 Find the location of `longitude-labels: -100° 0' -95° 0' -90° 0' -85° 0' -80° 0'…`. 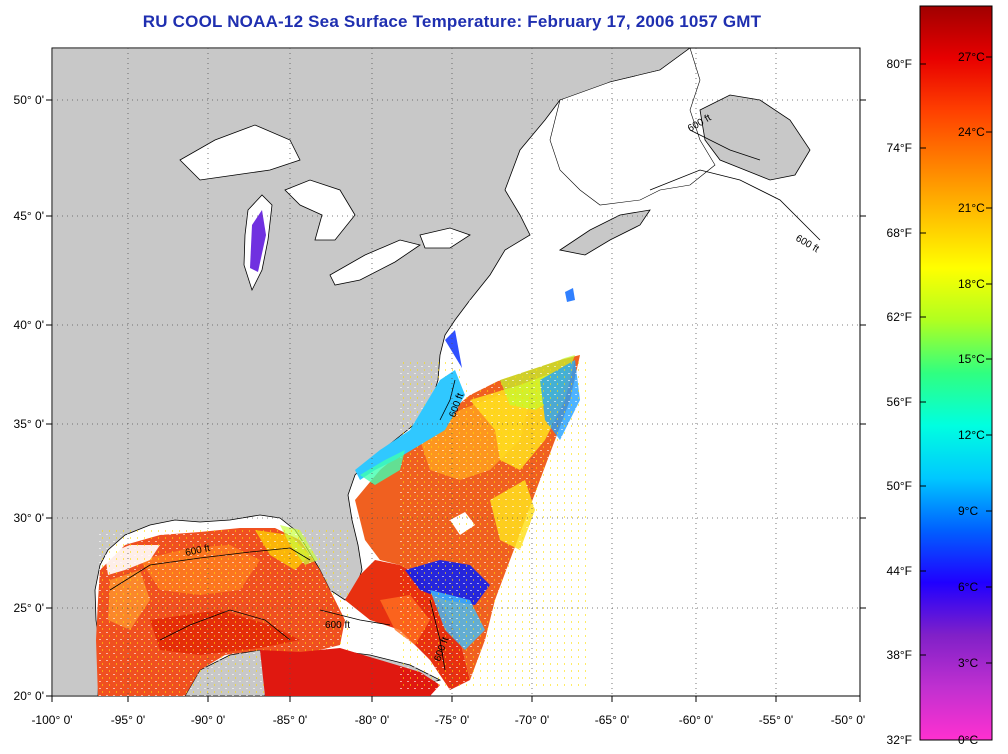

longitude-labels: -100° 0' -95° 0' -90° 0' -85° 0' -80° 0'… is located at coordinates (448, 720).